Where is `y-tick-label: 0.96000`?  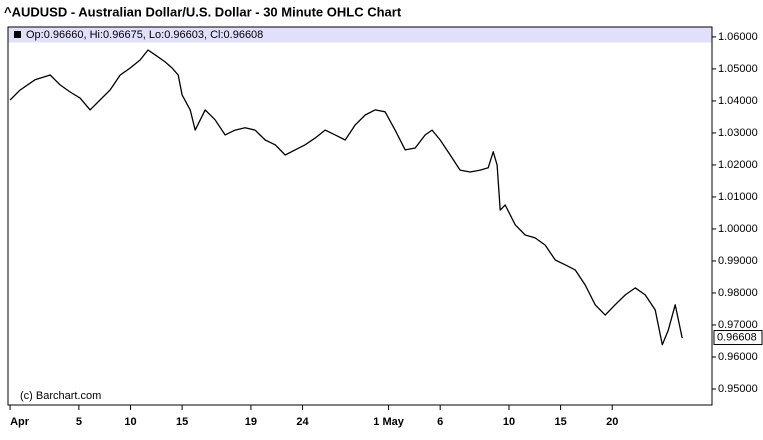 y-tick-label: 0.96000 is located at coordinates (738, 357).